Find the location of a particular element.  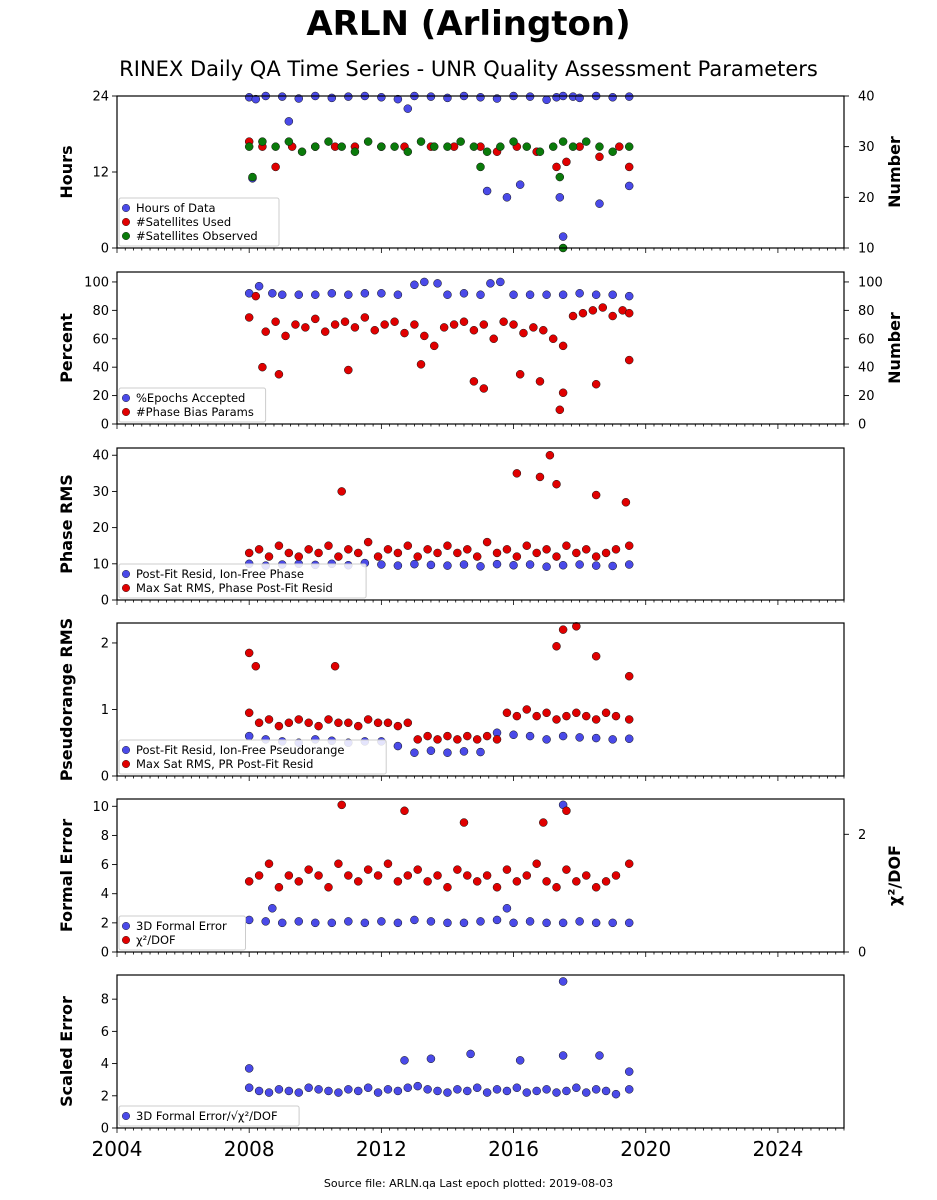

y-axis-label: Scaled Error is located at coordinates (66, 1051).